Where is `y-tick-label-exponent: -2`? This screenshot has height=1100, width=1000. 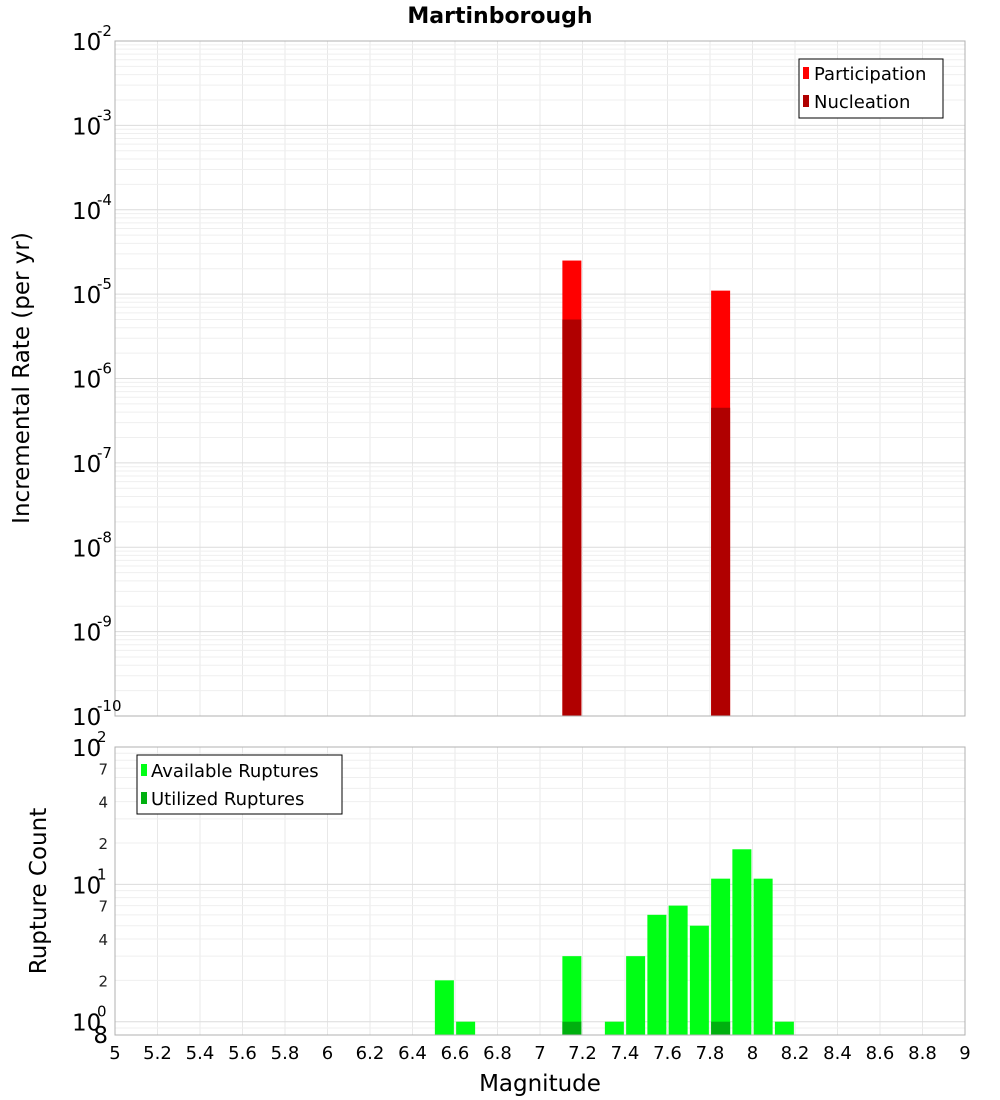 y-tick-label-exponent: -2 is located at coordinates (104, 31).